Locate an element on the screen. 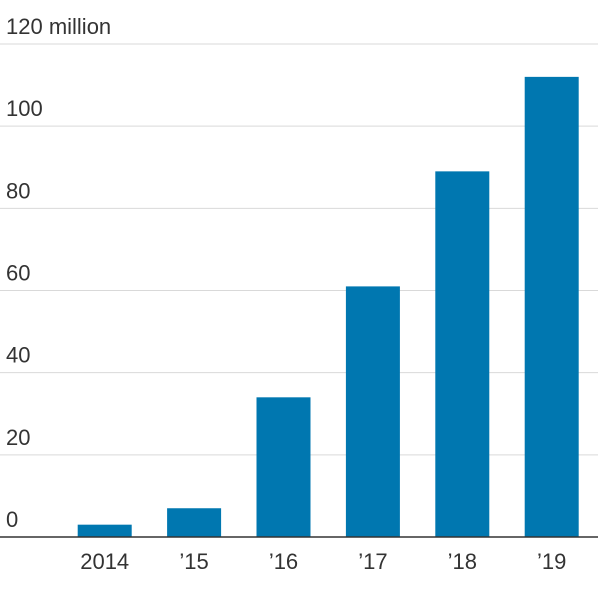 The height and width of the screenshot is (601, 598). y-tick-label-0: 0 is located at coordinates (12, 519).